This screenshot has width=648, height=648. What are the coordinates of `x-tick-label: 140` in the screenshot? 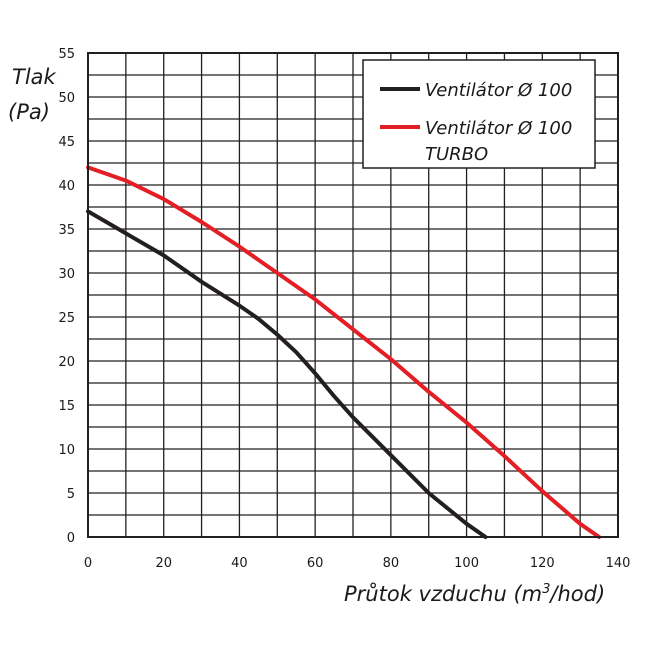 It's located at (618, 563).